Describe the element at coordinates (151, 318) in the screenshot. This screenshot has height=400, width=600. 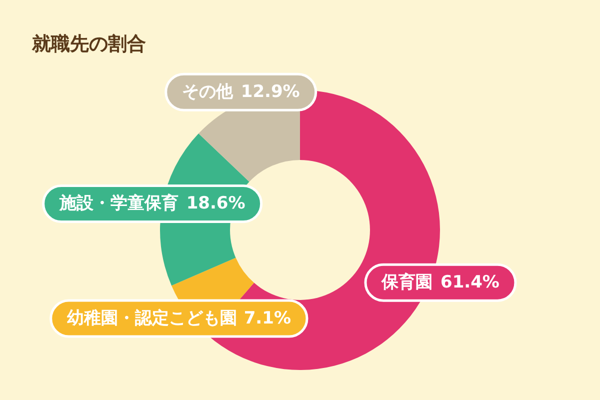
I see `slice-label: 幼稚園・認定こども園` at that location.